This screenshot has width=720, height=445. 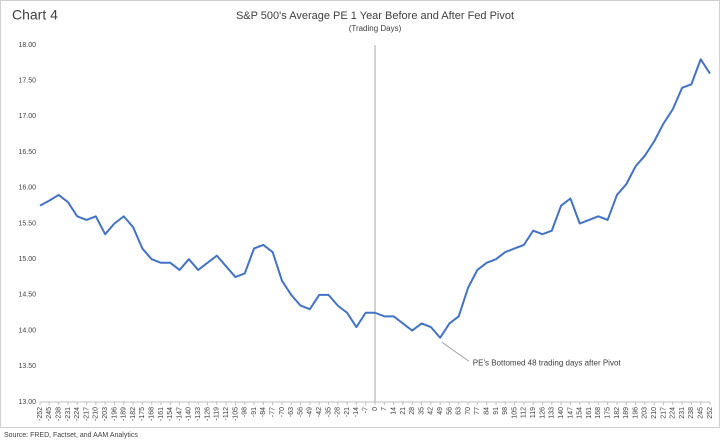 I want to click on x-tick-label: 196, so click(x=635, y=413).